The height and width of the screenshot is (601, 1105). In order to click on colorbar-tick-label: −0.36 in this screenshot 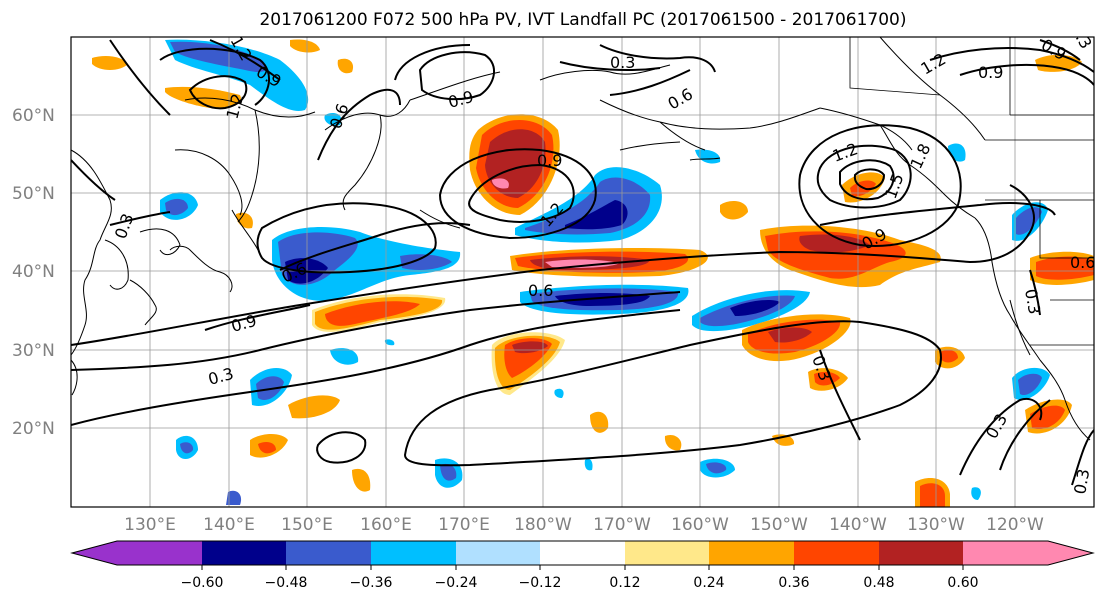, I will do `click(371, 583)`.